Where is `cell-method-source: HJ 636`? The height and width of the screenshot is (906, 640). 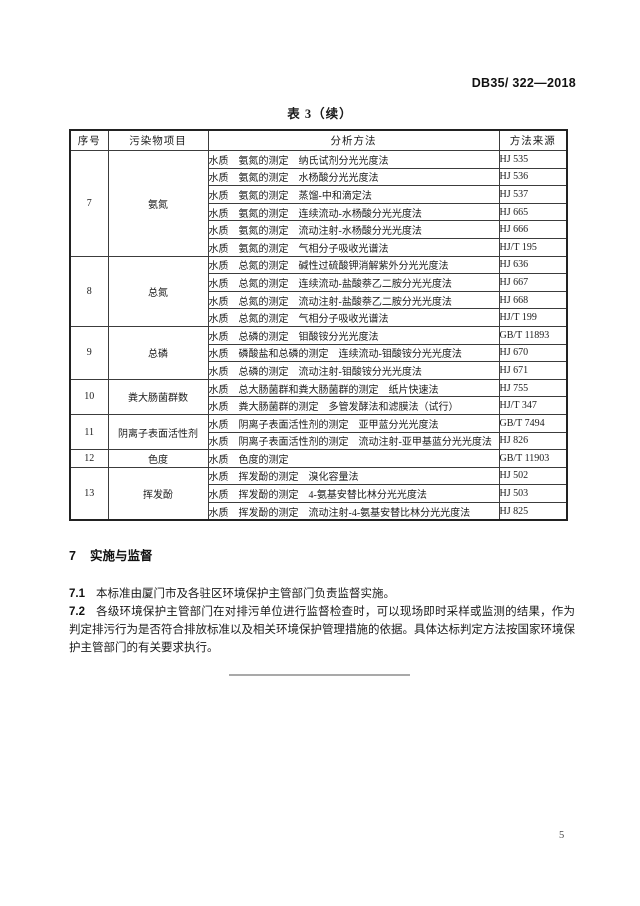 cell-method-source: HJ 636 is located at coordinates (533, 265).